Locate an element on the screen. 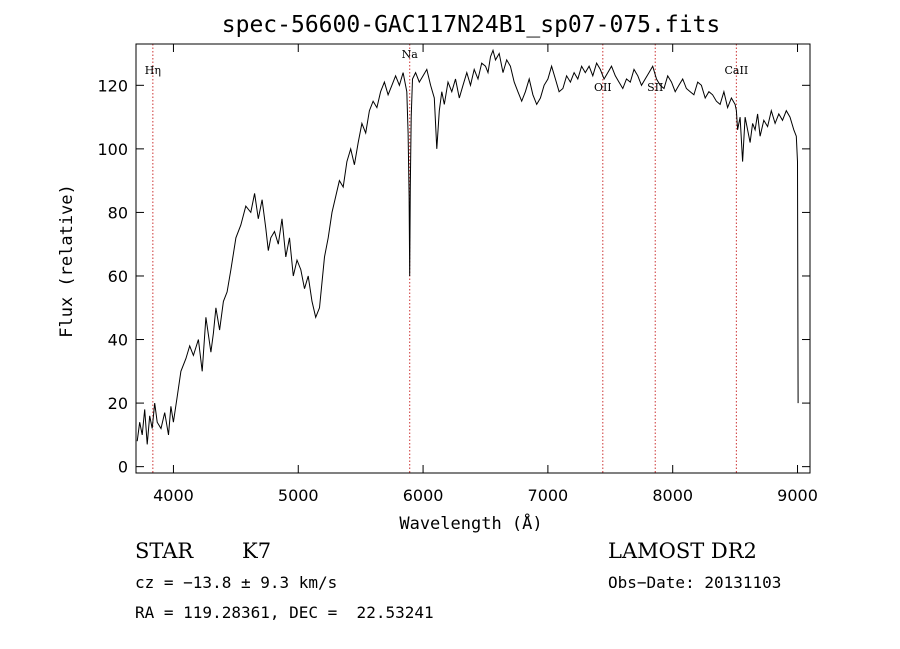 Image resolution: width=900 pixels, height=649 pixels. x-tick-label: 9000 is located at coordinates (797, 495).